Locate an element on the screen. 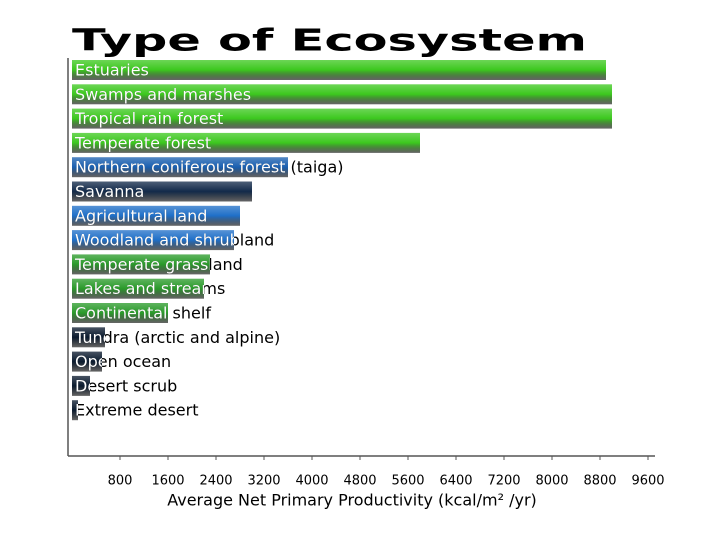  bar-label: Open ocean is located at coordinates (123, 361).